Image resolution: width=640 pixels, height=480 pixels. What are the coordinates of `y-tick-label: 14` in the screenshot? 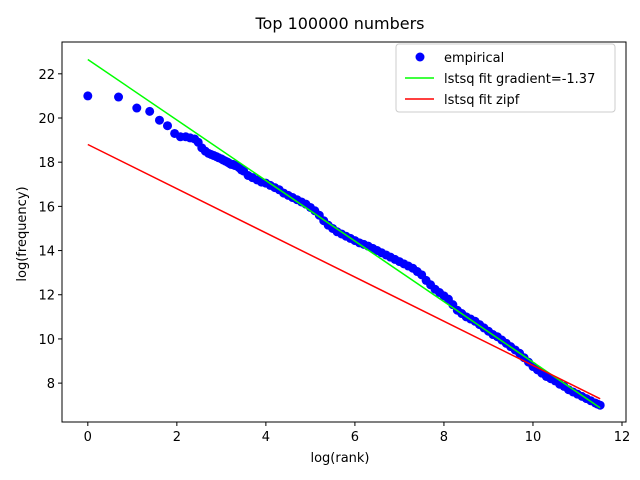 It's located at (46, 252).